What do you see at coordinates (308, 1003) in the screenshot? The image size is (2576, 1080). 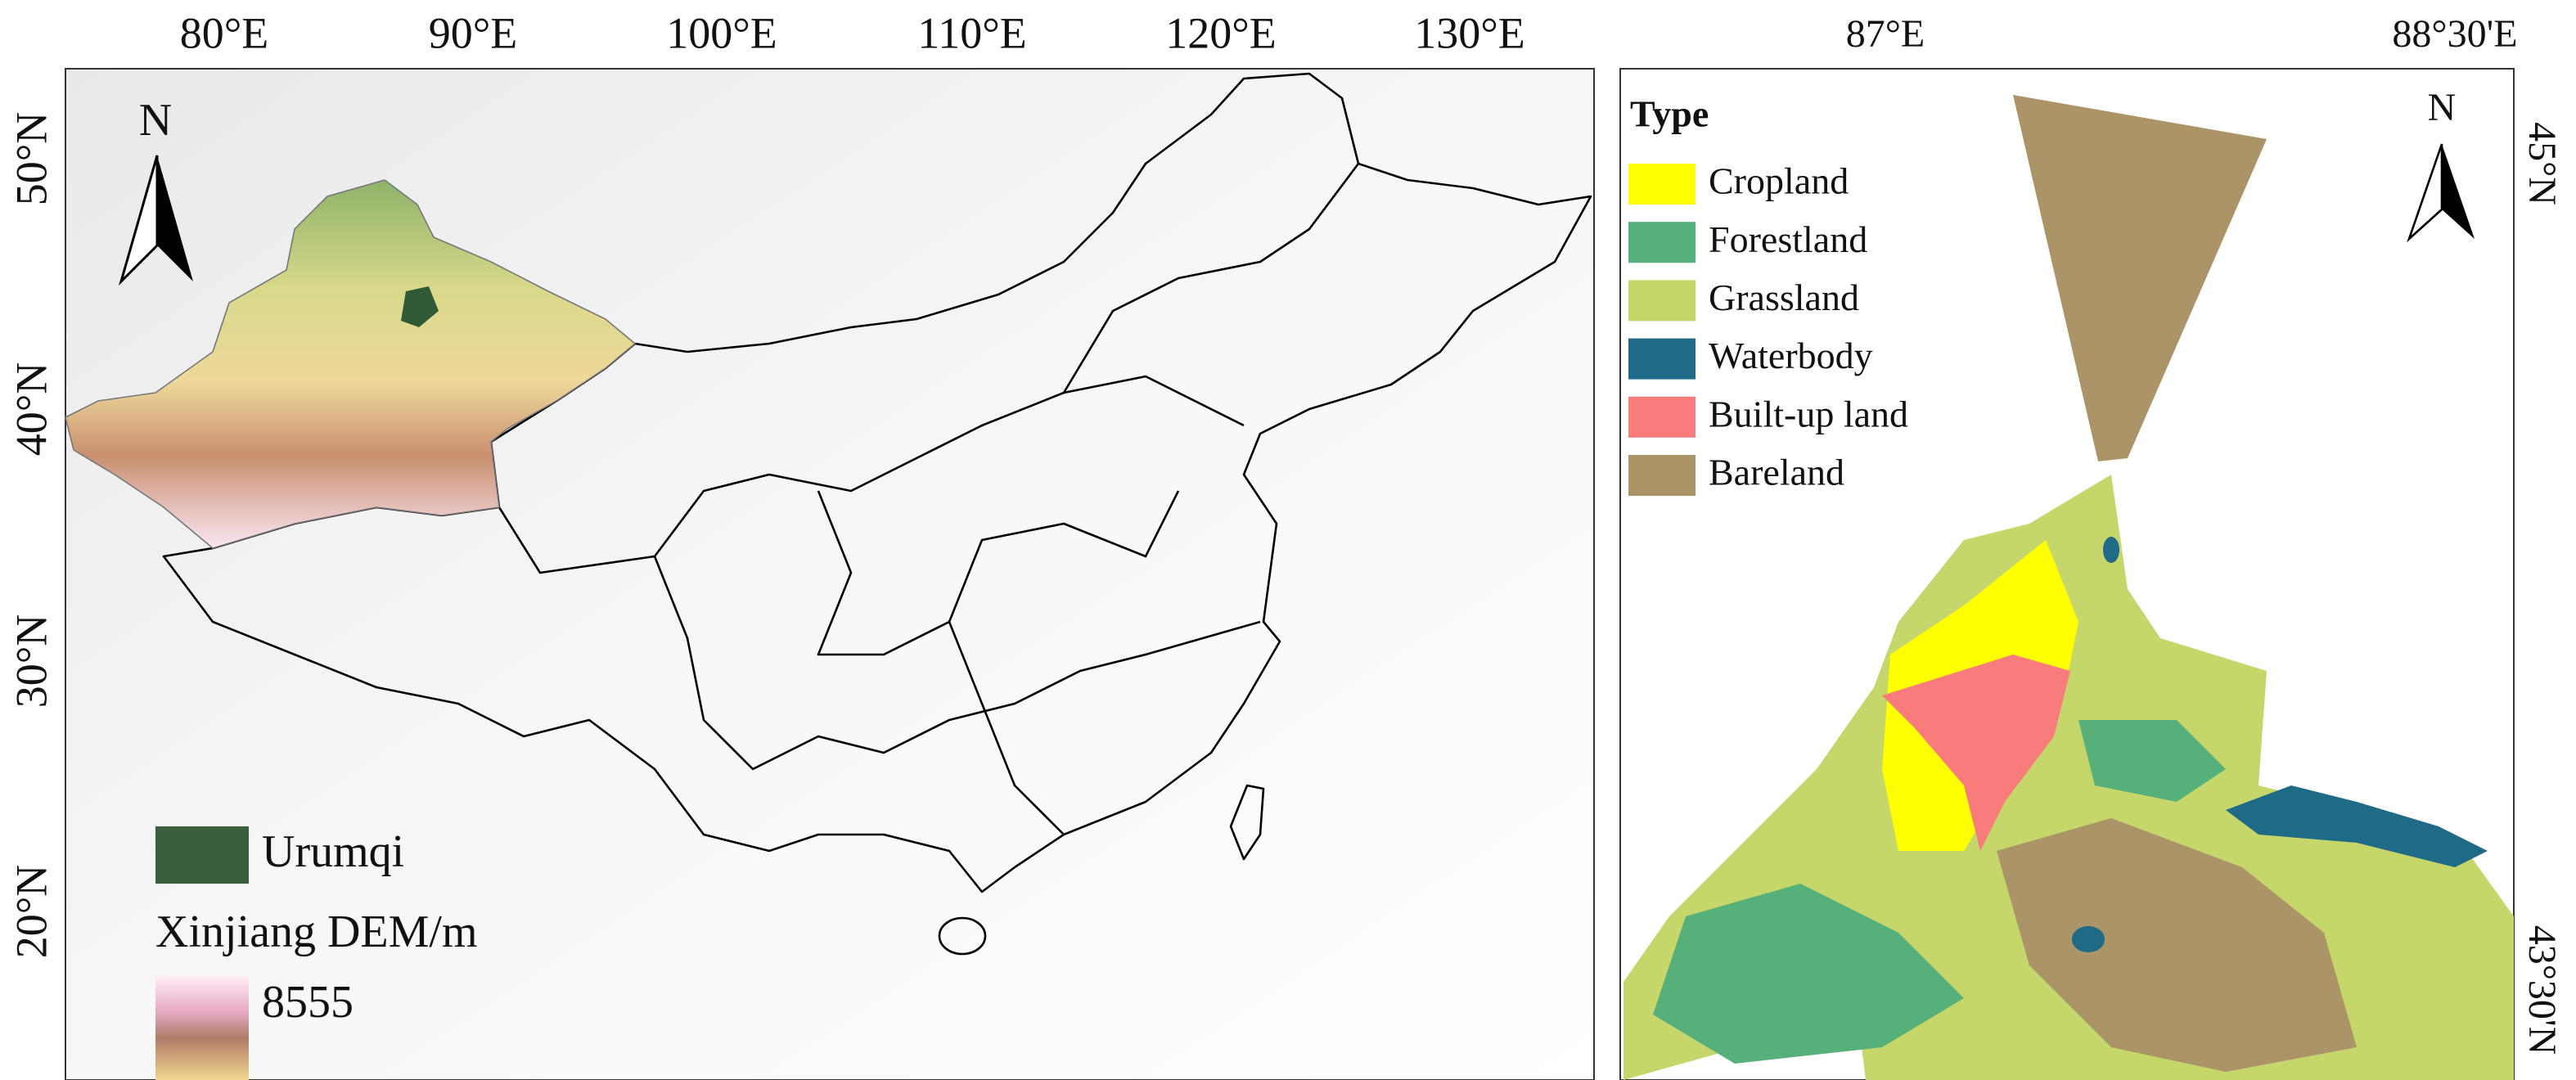 I see `legend-value: 8555` at bounding box center [308, 1003].